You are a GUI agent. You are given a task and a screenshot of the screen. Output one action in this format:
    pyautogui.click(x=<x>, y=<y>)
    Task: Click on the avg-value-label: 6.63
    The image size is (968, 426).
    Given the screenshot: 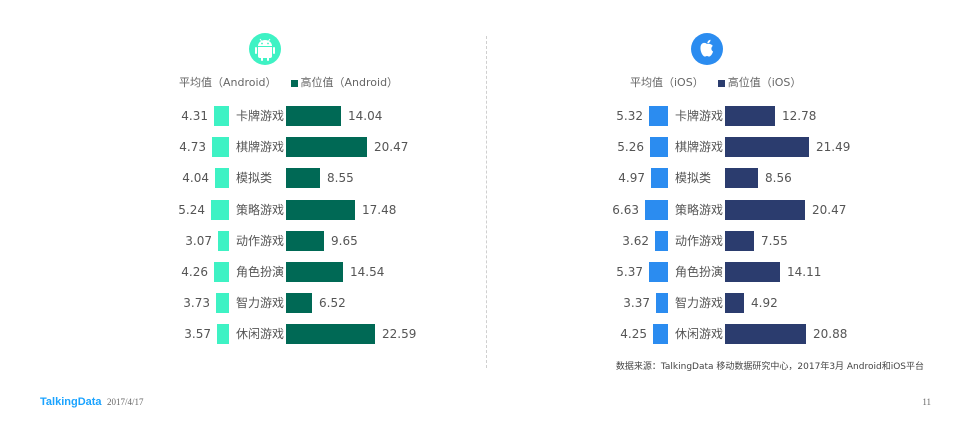 What is the action you would take?
    pyautogui.click(x=625, y=210)
    